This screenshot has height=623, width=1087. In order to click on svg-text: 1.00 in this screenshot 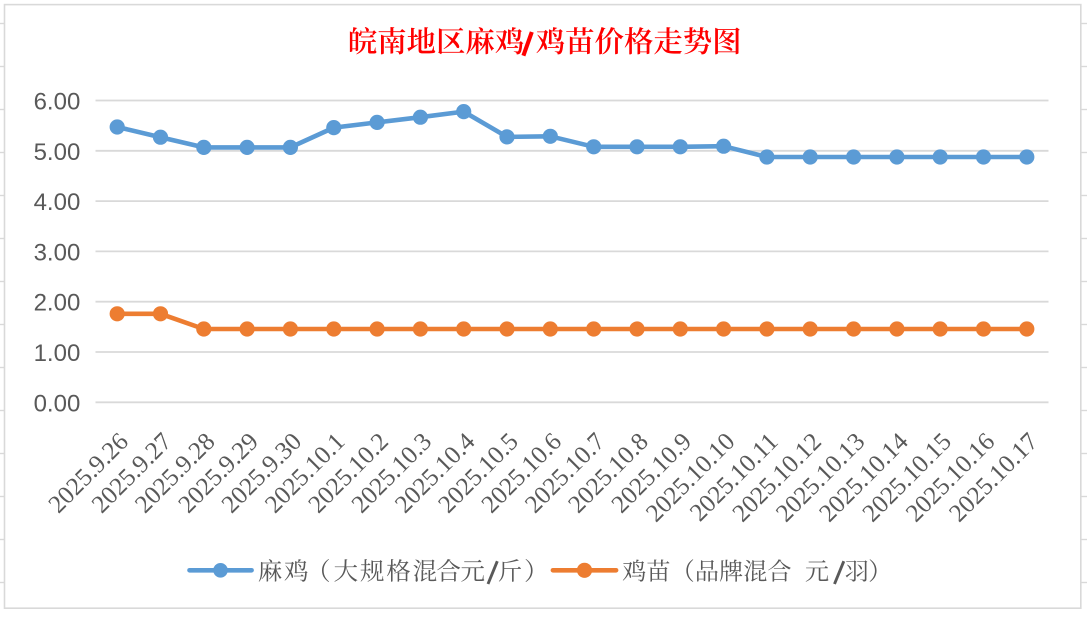, I will do `click(57, 353)`.